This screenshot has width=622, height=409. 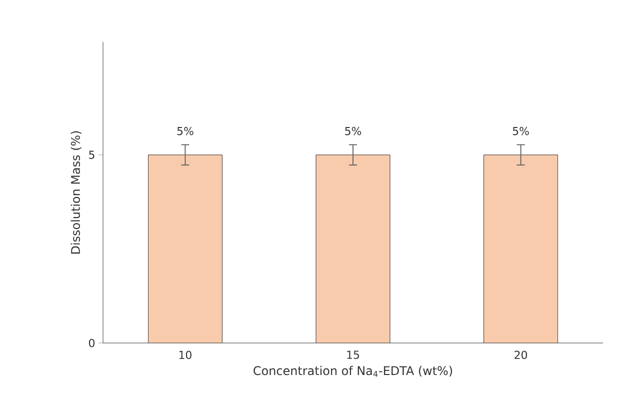 What do you see at coordinates (76, 192) in the screenshot?
I see `y-axis-title: Dissolution Mass (%)` at bounding box center [76, 192].